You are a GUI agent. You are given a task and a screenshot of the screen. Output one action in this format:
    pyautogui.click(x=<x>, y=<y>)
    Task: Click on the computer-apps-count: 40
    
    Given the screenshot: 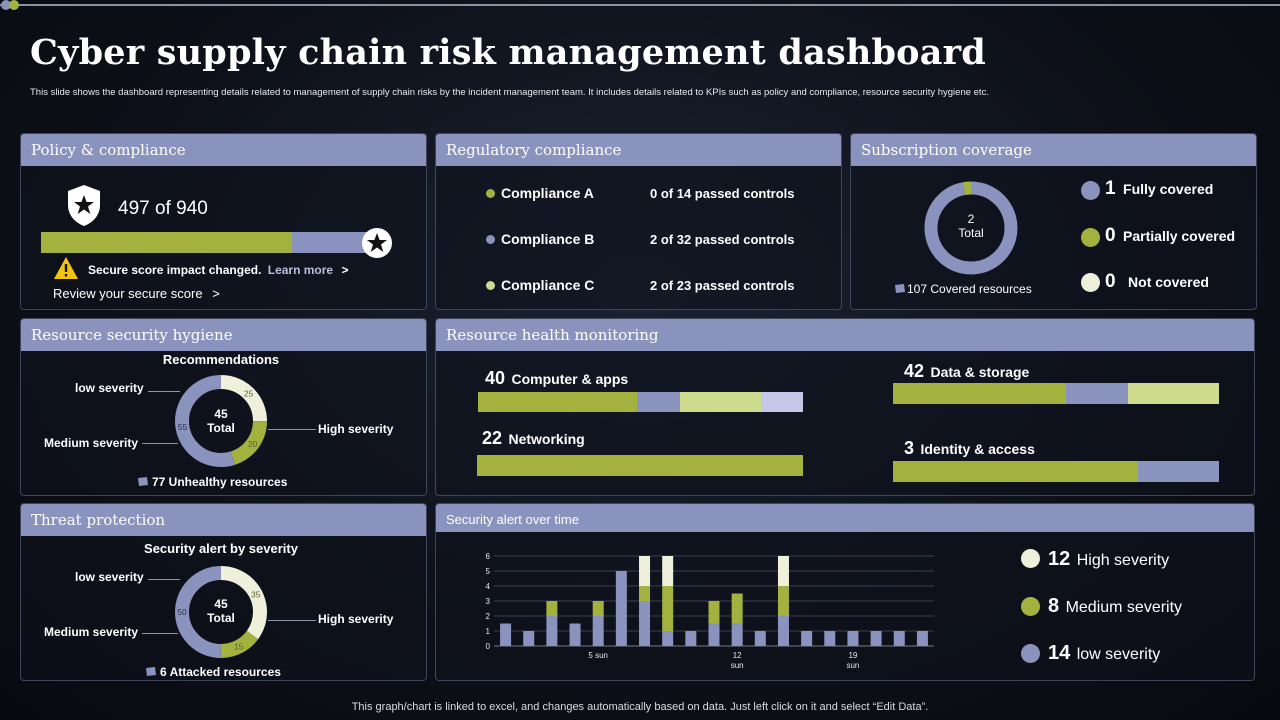 What is the action you would take?
    pyautogui.click(x=495, y=378)
    